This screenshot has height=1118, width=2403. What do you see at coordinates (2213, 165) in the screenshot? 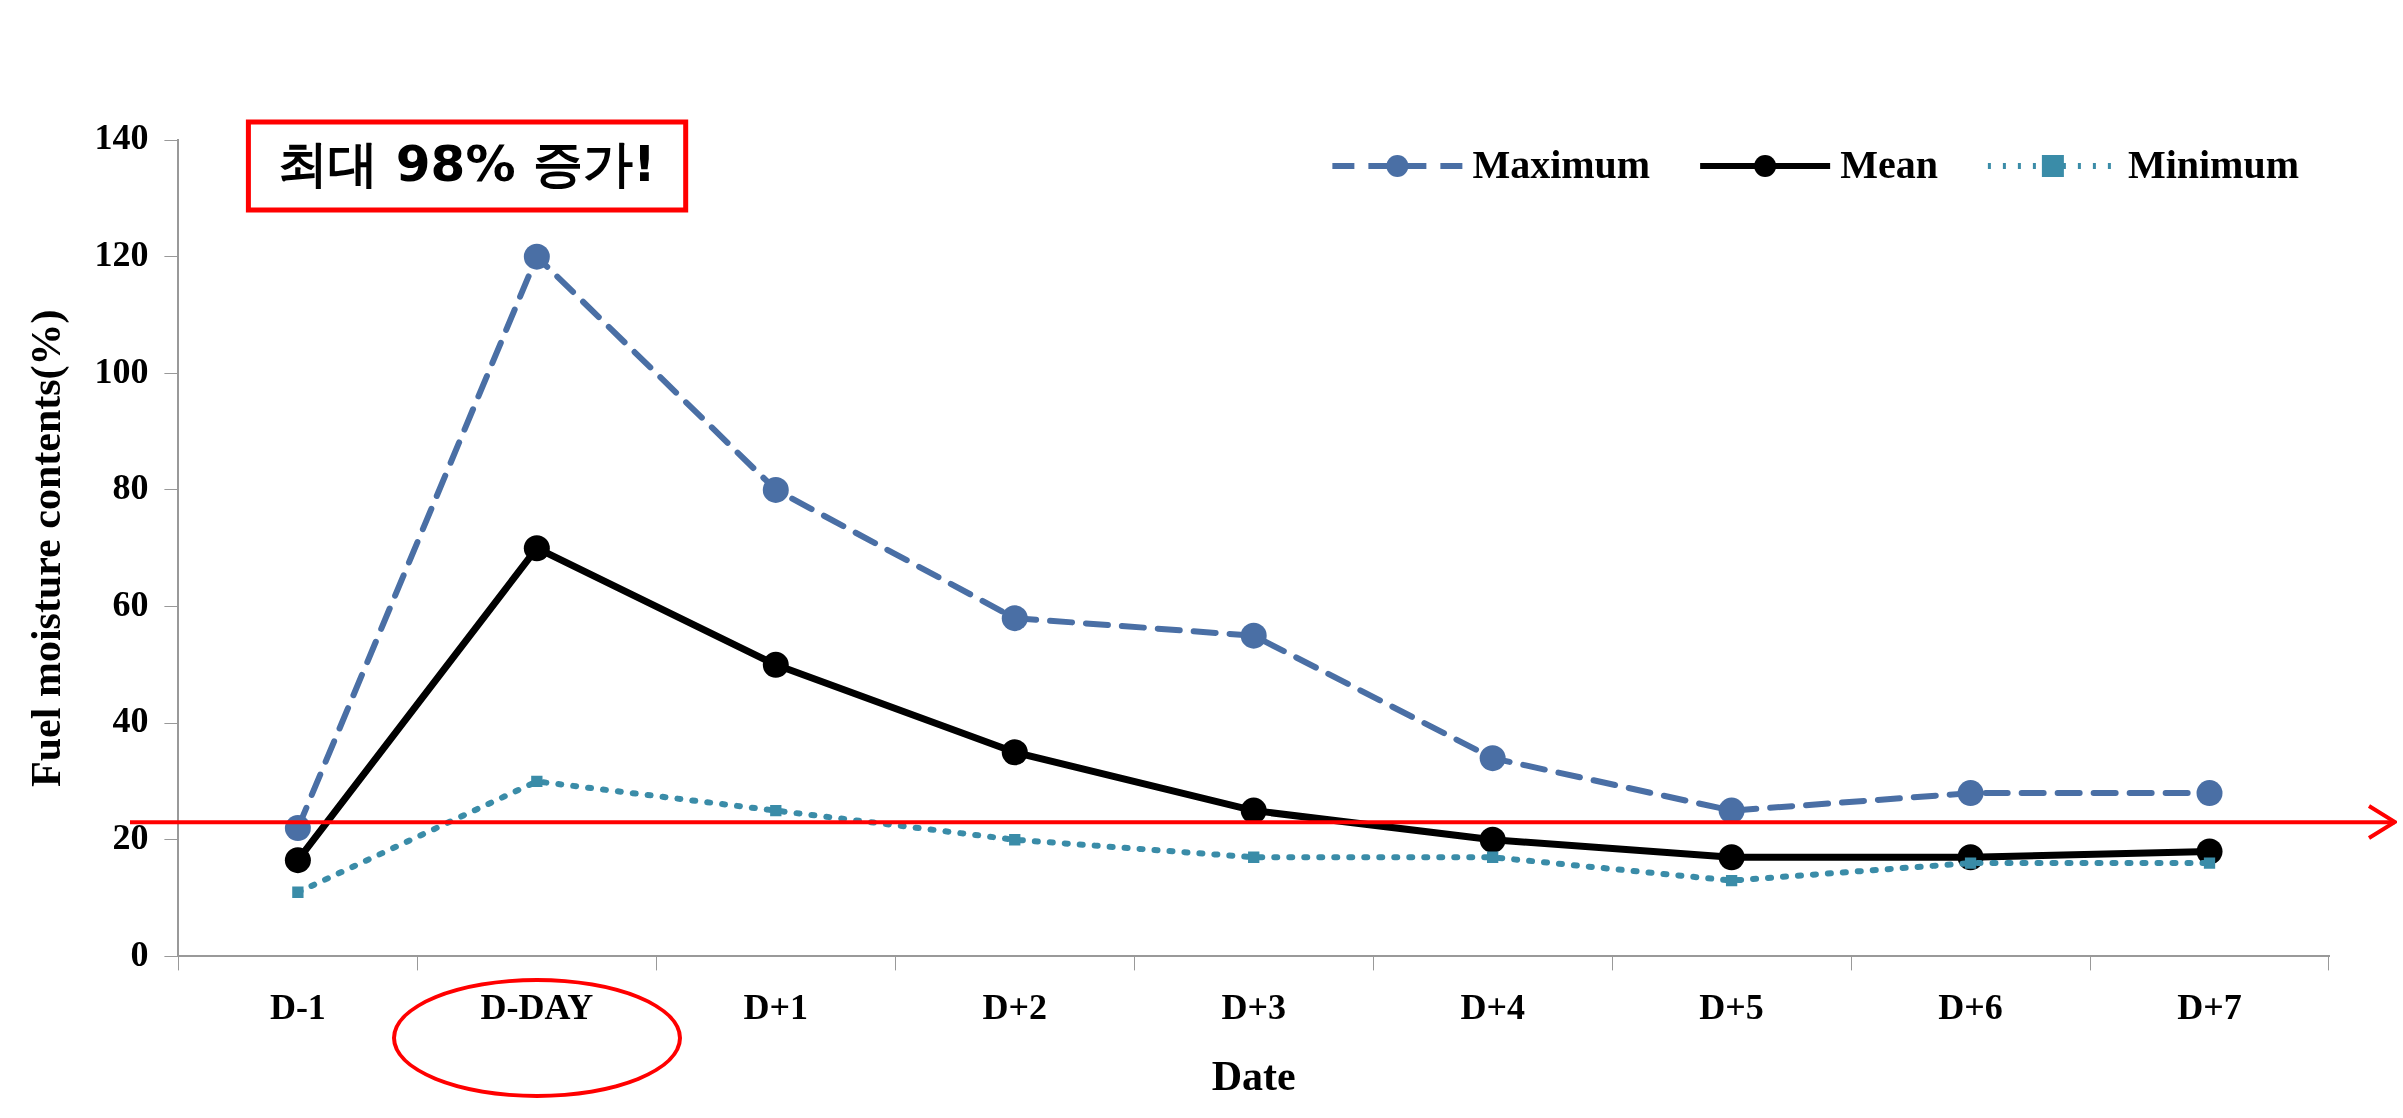
I see `legend-label: Minimum` at bounding box center [2213, 165].